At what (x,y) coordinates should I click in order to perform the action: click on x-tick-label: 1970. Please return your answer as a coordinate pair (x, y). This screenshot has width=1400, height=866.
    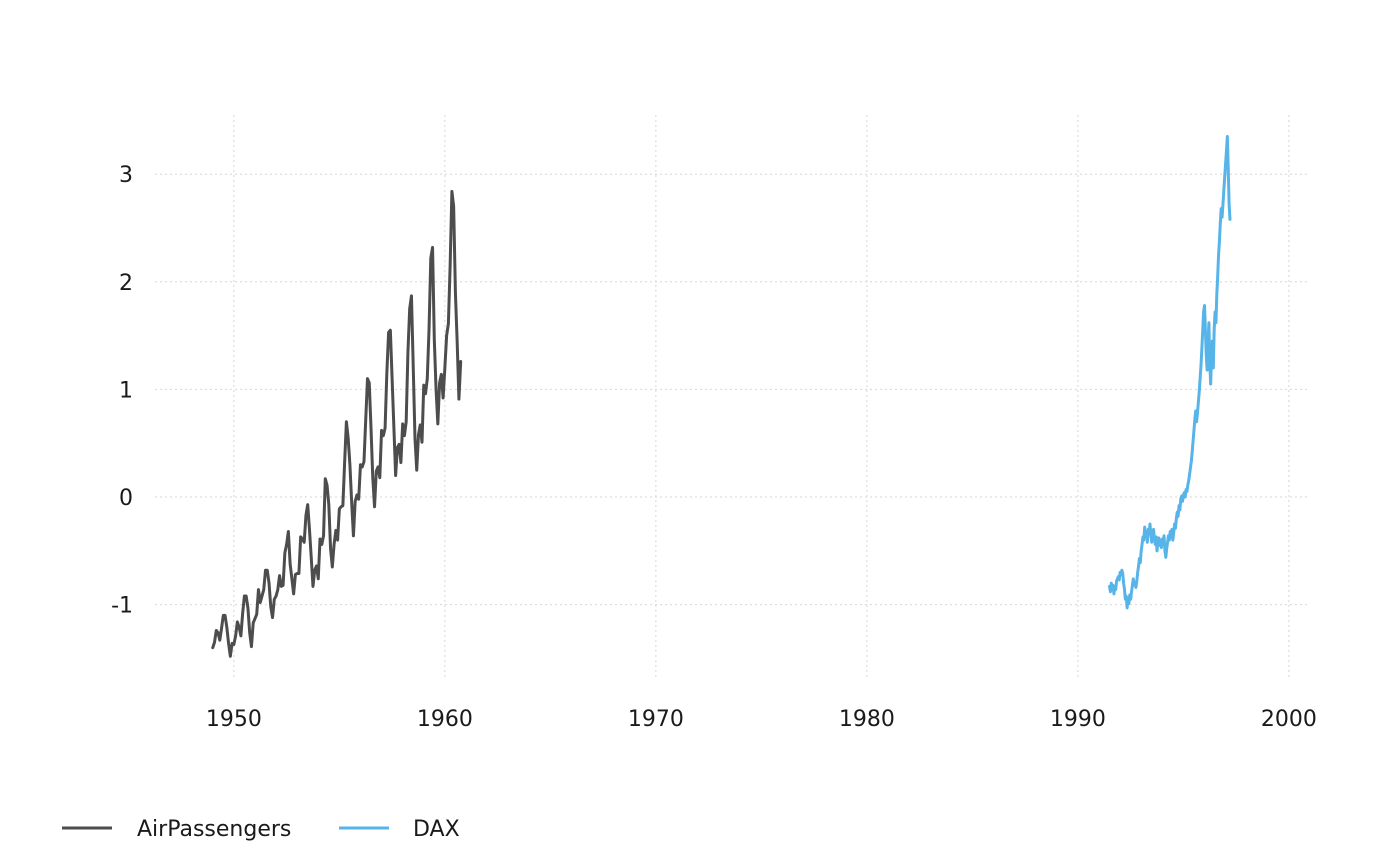
    Looking at the image, I should click on (656, 719).